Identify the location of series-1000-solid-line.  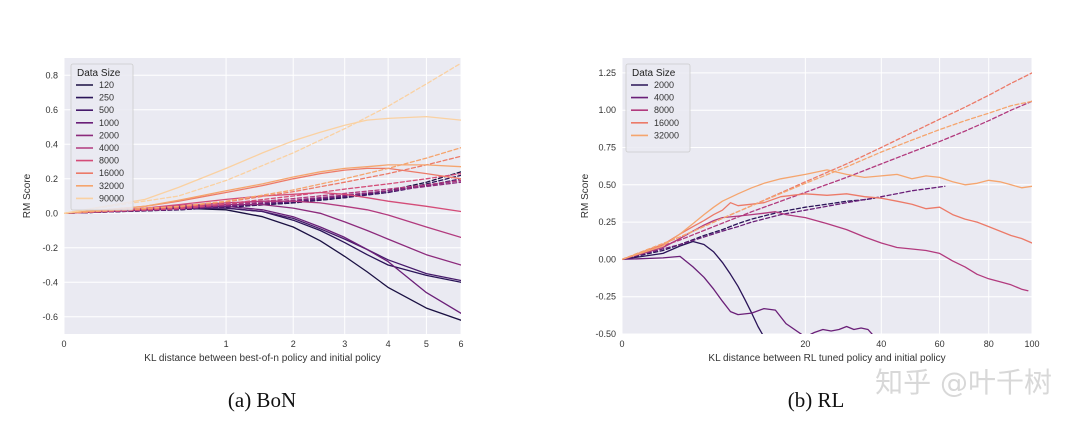
(262, 259).